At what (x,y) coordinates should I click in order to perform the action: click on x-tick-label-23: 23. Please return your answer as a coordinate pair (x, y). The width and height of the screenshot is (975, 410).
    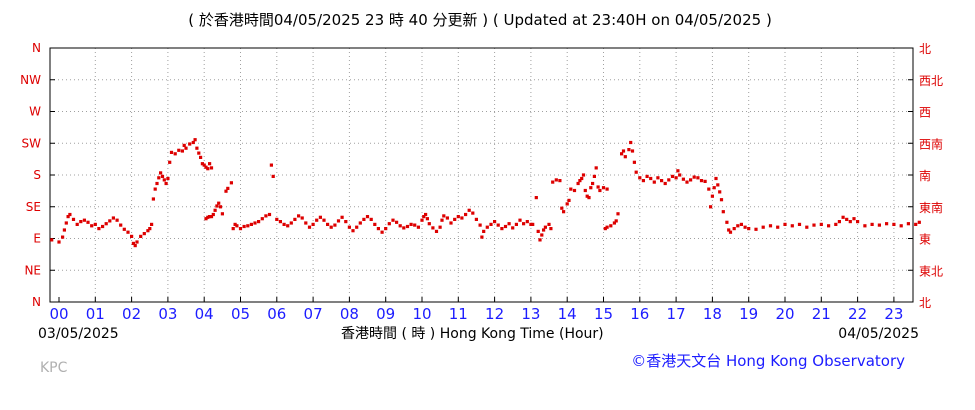
    Looking at the image, I should click on (893, 314).